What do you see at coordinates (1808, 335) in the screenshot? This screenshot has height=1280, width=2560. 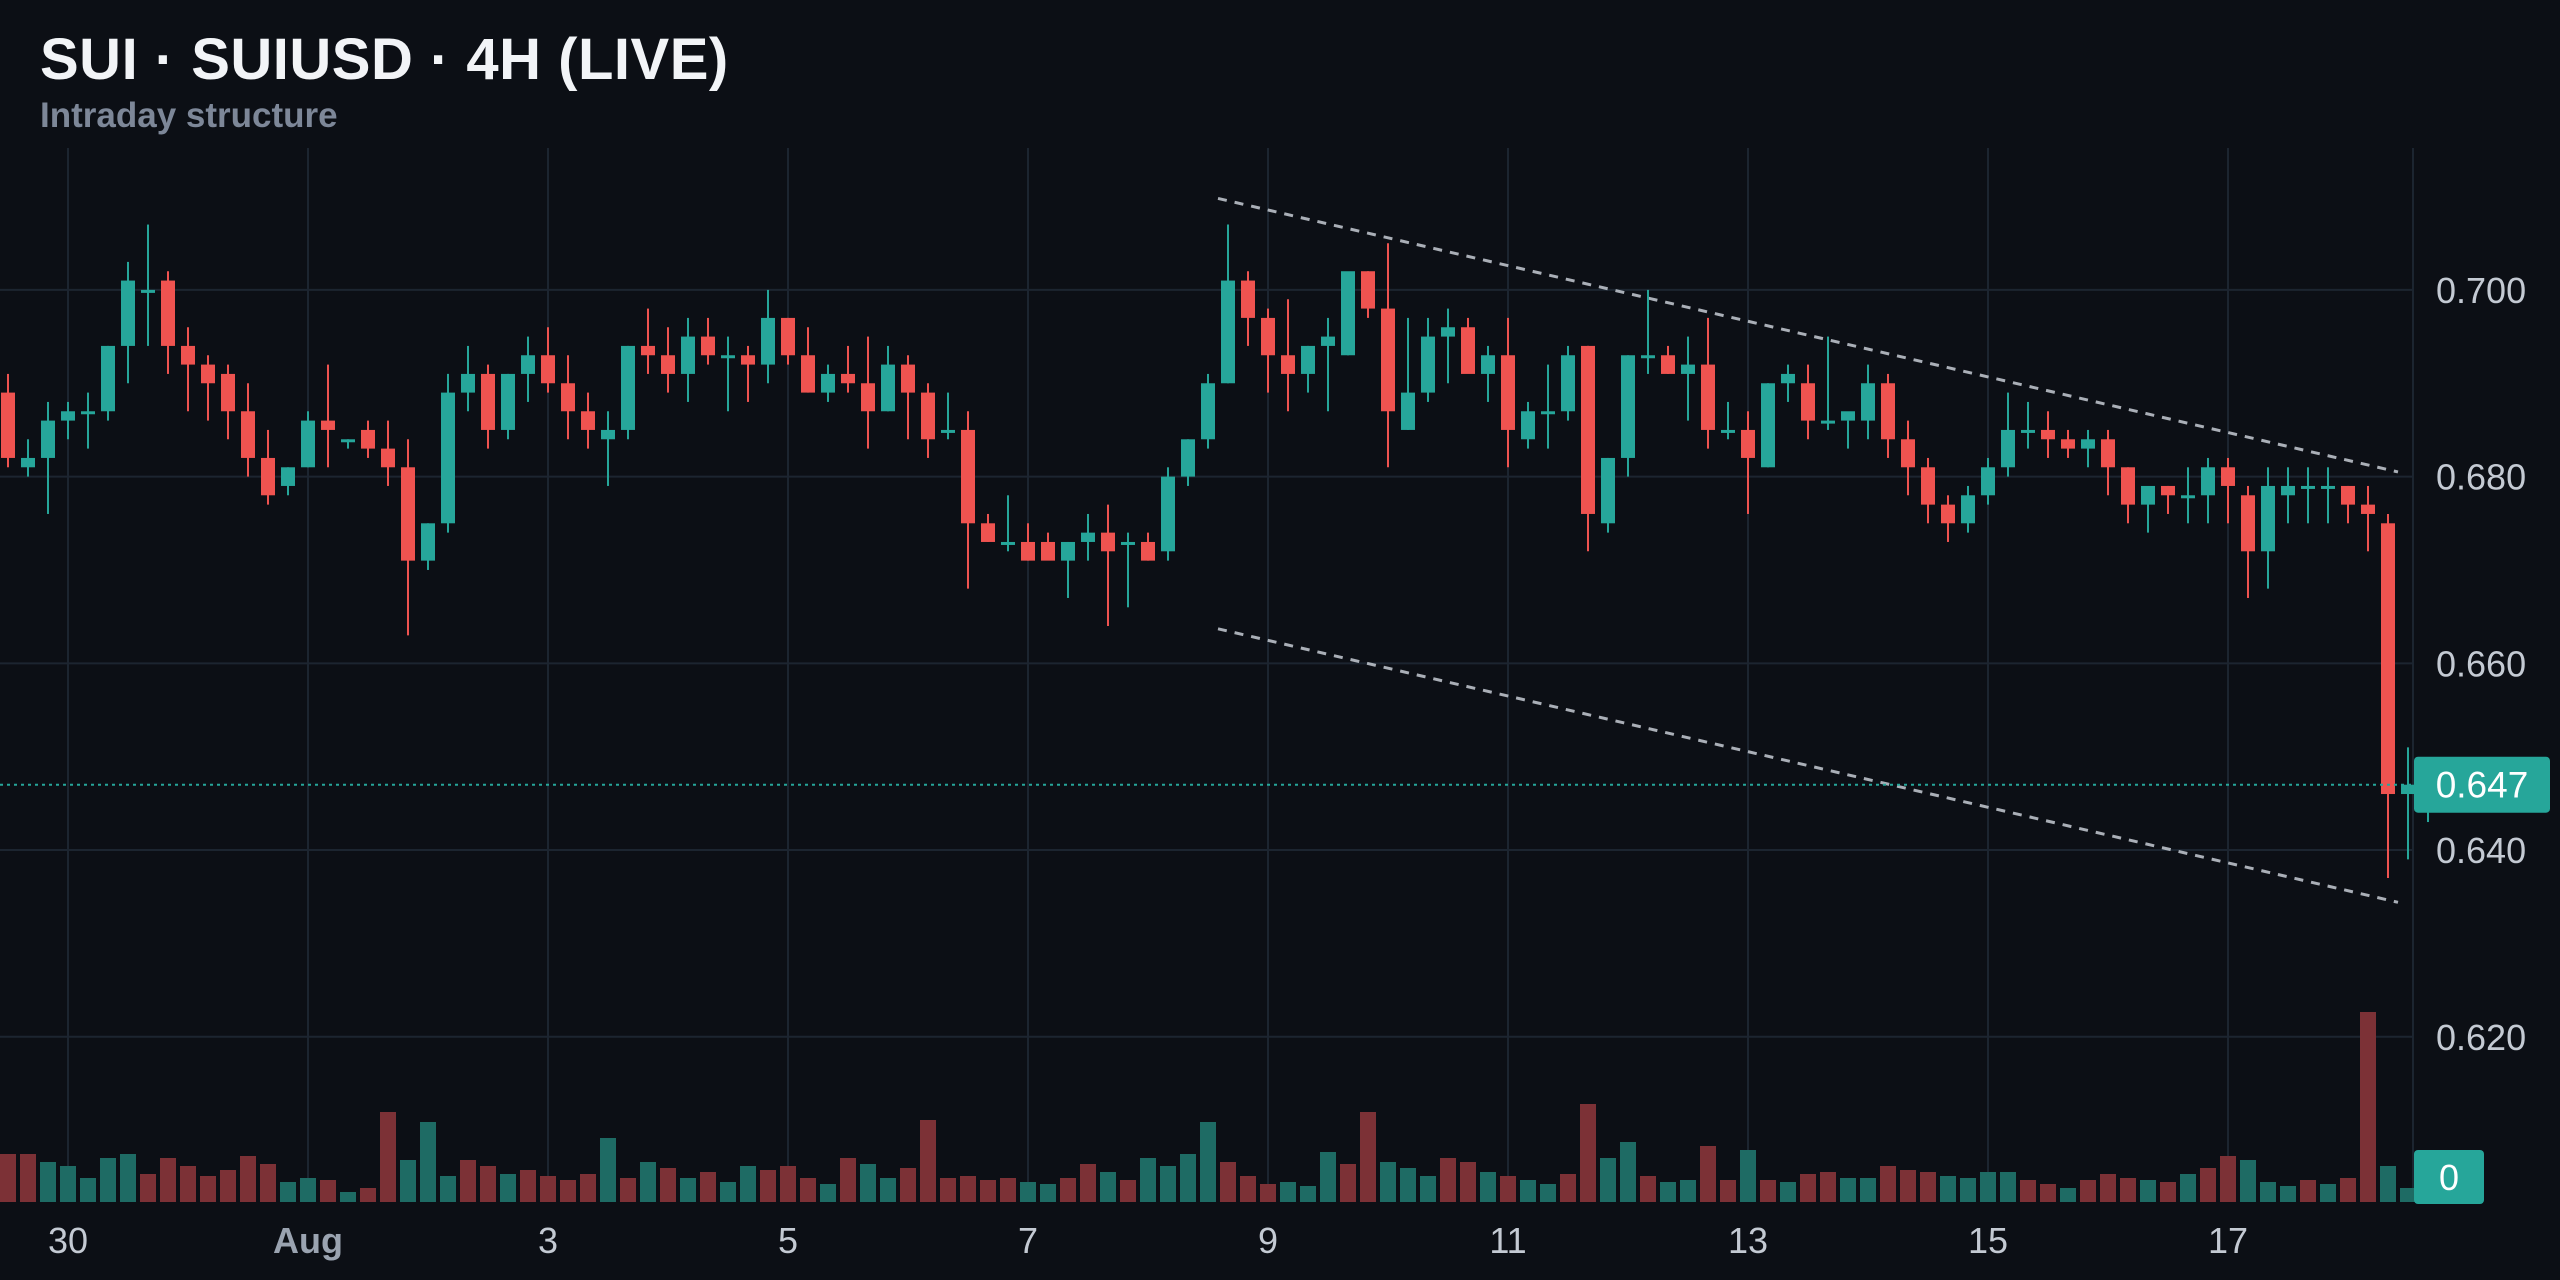 I see `trendline-upper` at bounding box center [1808, 335].